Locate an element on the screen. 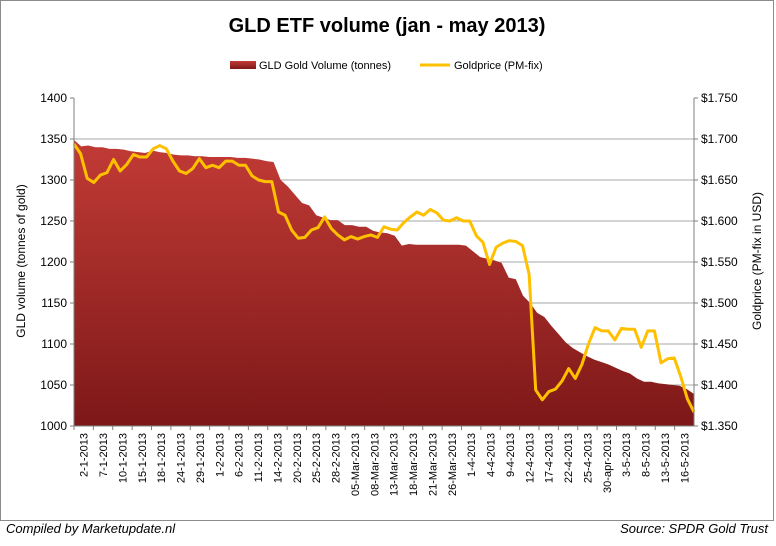 This screenshot has width=776, height=546. footer-source: Source: SPDR Gold Trust is located at coordinates (694, 528).